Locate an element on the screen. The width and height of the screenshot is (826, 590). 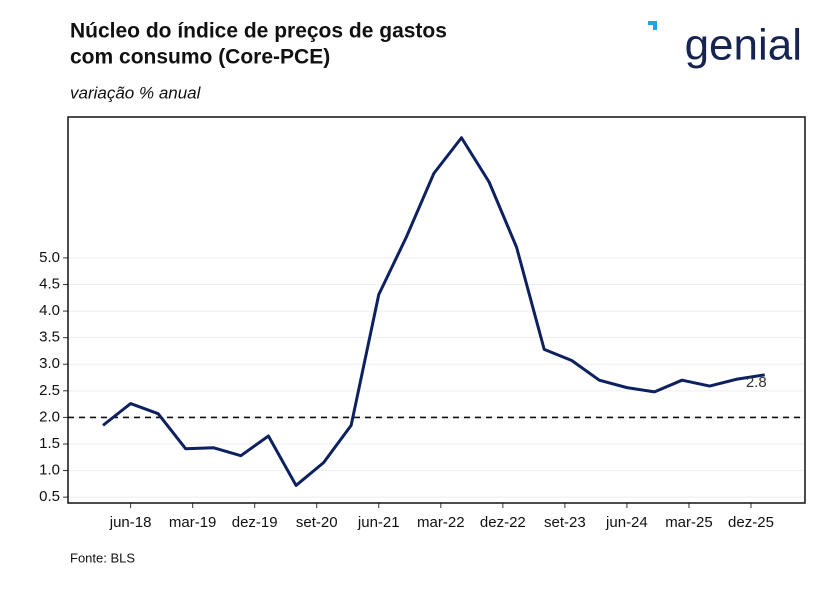
y-tick-label: 3.0 is located at coordinates (49, 363).